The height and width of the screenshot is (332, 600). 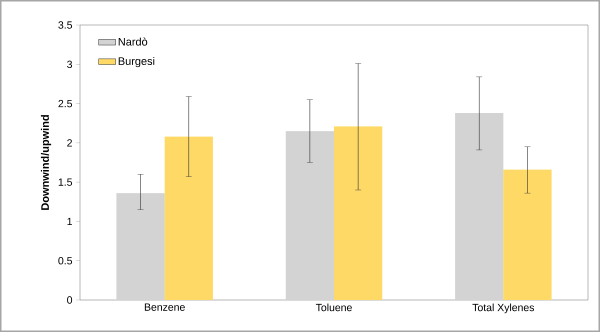 What do you see at coordinates (69, 143) in the screenshot?
I see `y-tick-label: 2` at bounding box center [69, 143].